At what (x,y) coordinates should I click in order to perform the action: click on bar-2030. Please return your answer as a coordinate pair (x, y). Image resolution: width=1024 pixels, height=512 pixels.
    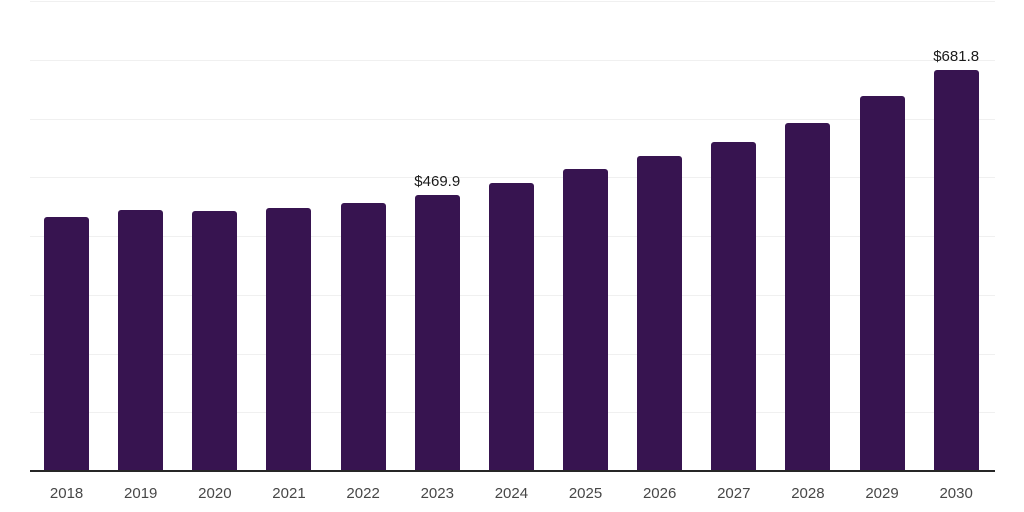
    Looking at the image, I should click on (956, 270).